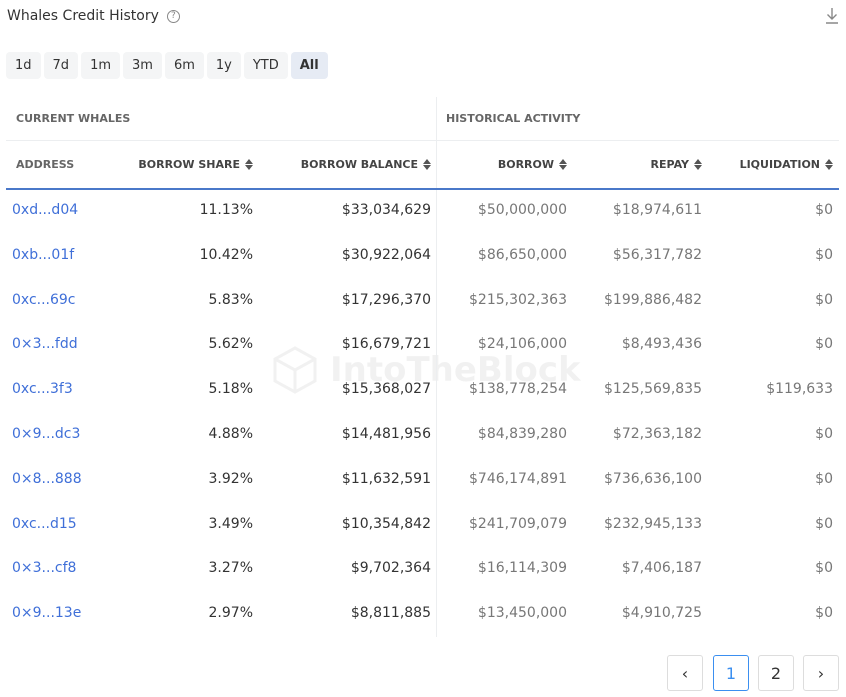  What do you see at coordinates (513, 118) in the screenshot?
I see `group-historical-activity: HISTORICAL ACTIVITY` at bounding box center [513, 118].